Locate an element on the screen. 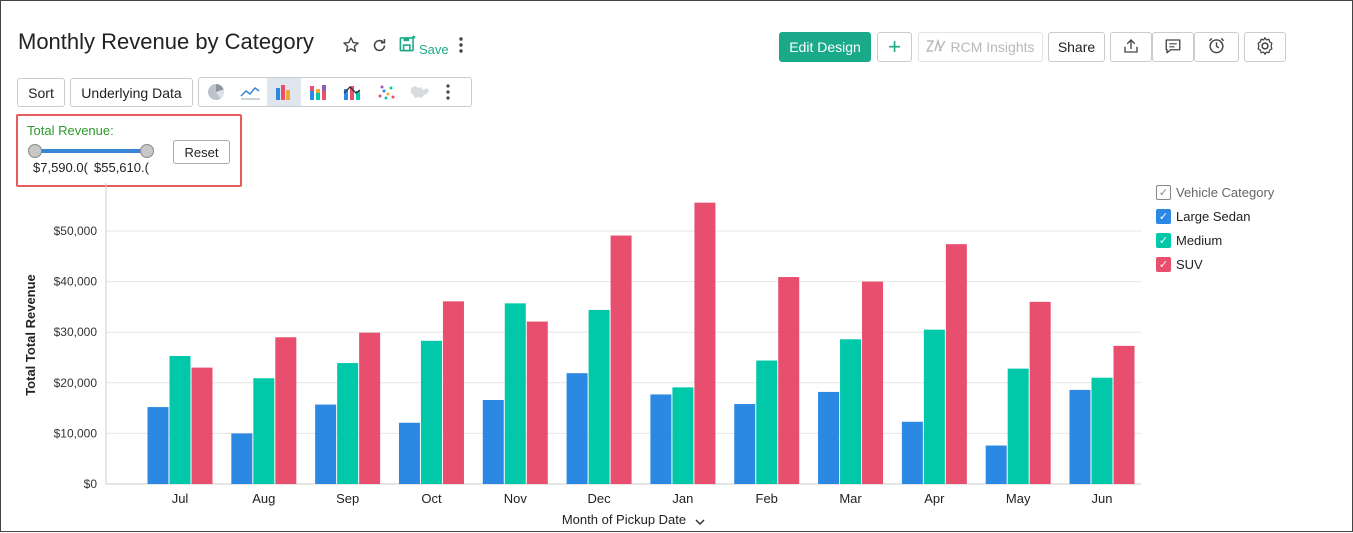 Image resolution: width=1353 pixels, height=533 pixels. x-tick-label: Jul is located at coordinates (180, 498).